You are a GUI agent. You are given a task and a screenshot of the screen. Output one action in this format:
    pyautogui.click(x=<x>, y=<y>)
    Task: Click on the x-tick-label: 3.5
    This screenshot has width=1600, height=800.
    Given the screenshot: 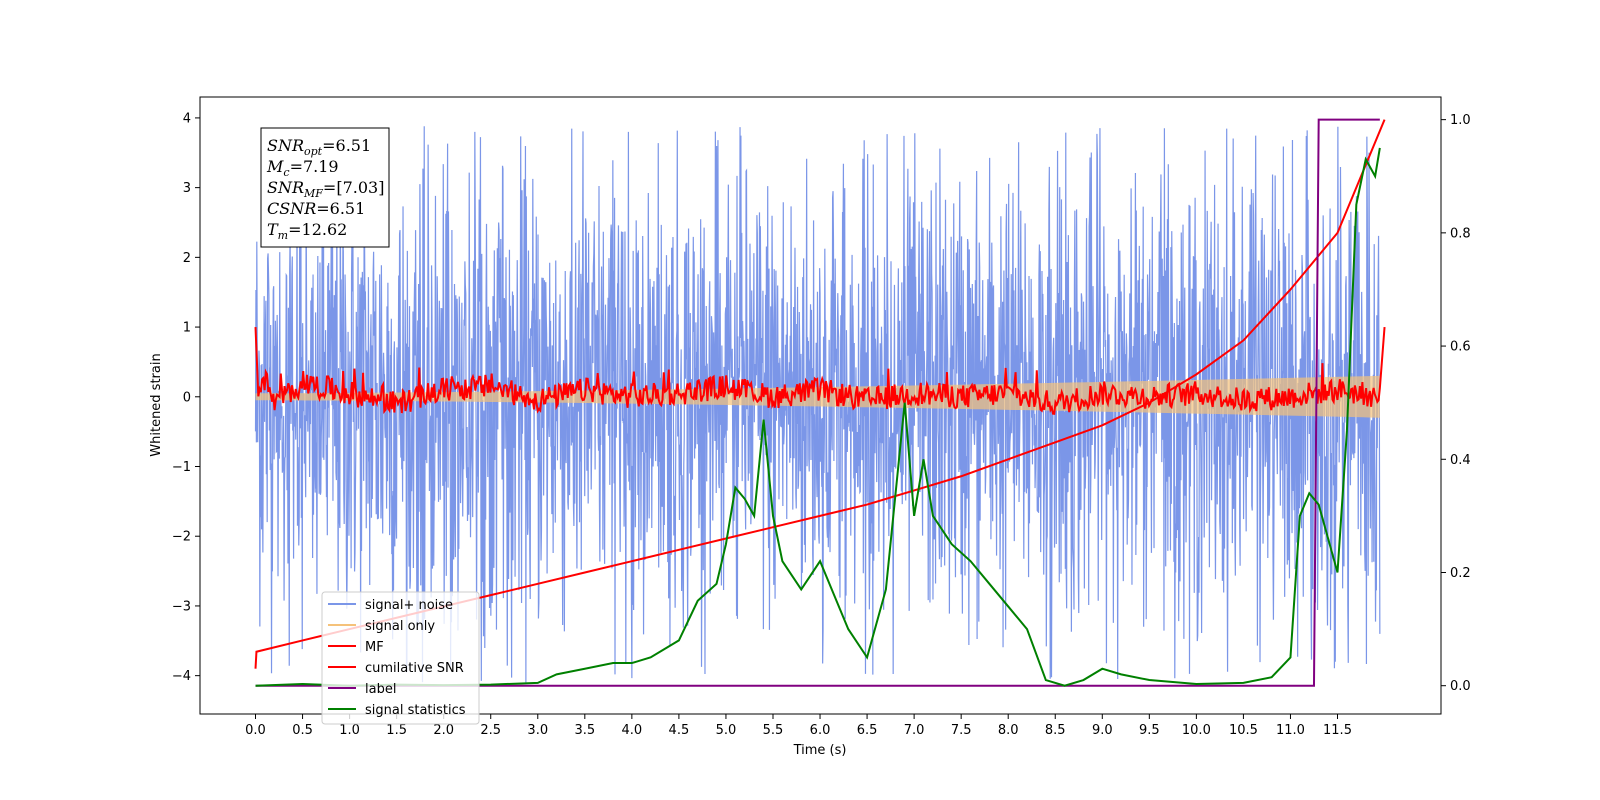 What is the action you would take?
    pyautogui.click(x=584, y=730)
    